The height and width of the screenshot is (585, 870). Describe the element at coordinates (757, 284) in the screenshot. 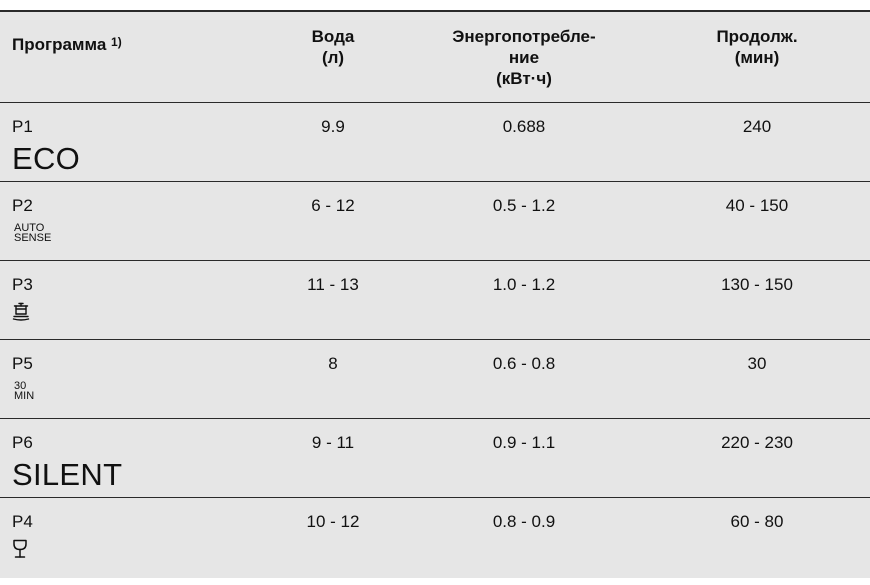

I see `duration-value: 130 - 150` at that location.